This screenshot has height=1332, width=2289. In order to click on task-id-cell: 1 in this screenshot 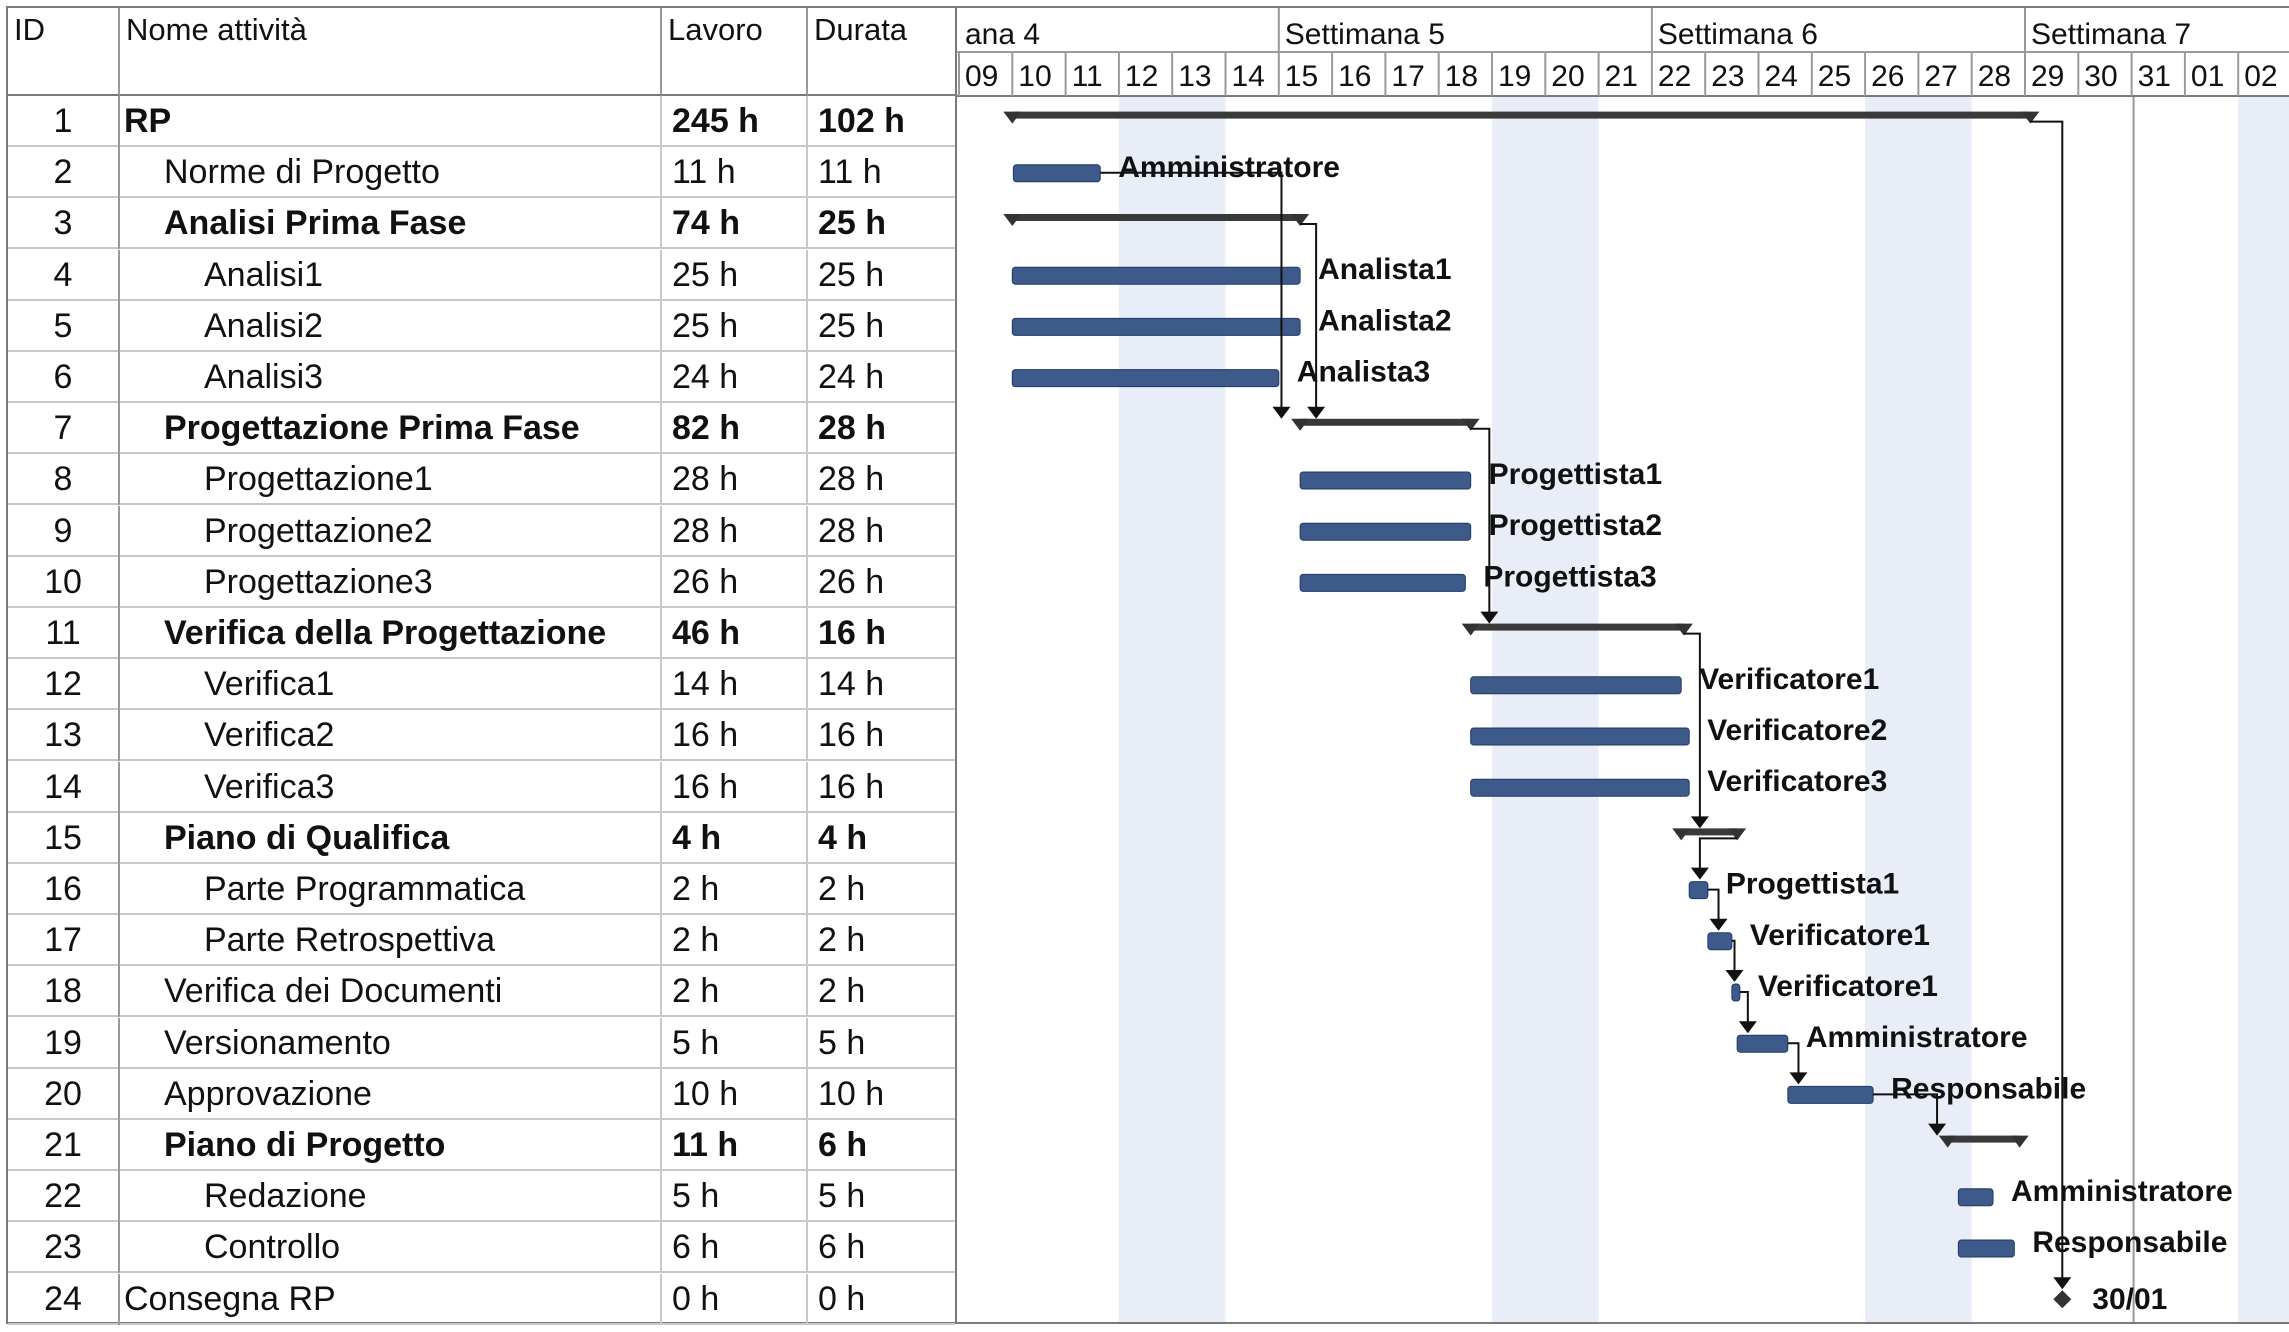, I will do `click(64, 121)`.